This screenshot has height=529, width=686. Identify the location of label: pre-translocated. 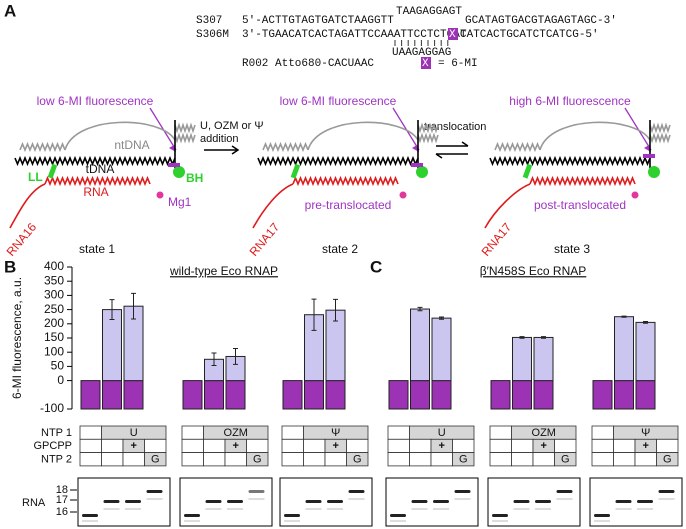
(348, 205).